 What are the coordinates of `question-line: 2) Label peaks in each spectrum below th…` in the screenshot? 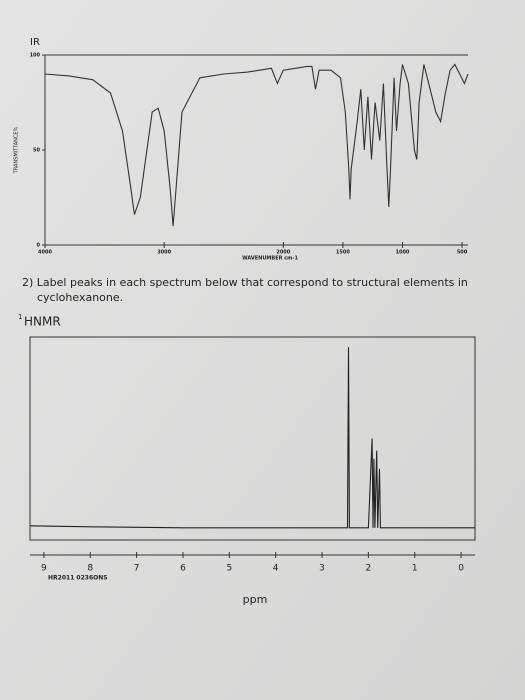 It's located at (245, 282).